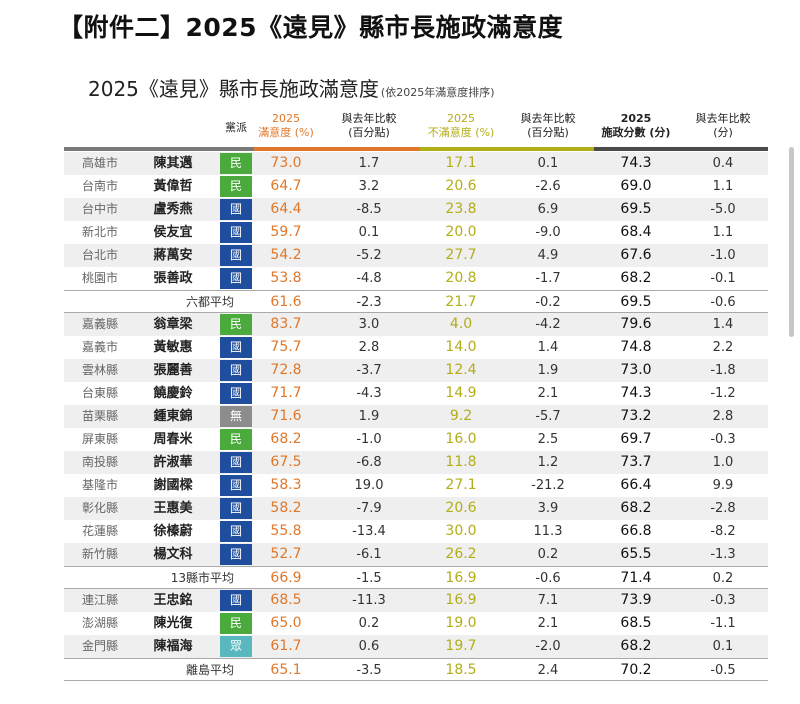  Describe the element at coordinates (636, 347) in the screenshot. I see `cell-score: 74.8` at that location.